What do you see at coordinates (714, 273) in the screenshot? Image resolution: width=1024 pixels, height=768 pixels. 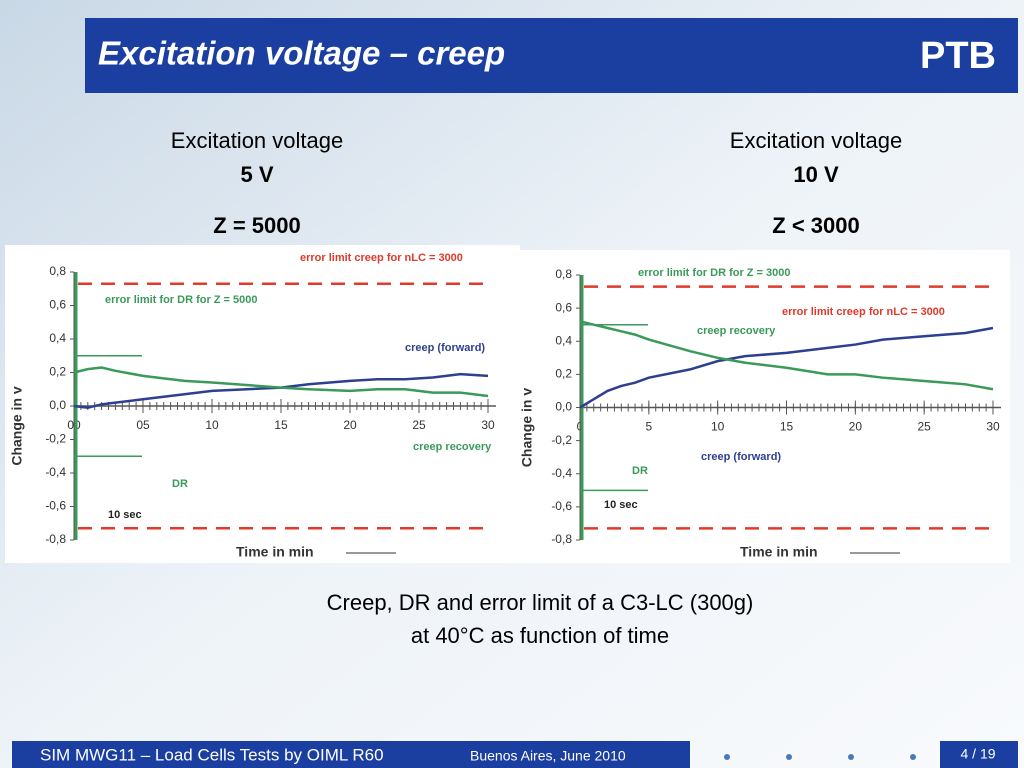 I see `annotation: error limit for DR for Z = 3000` at bounding box center [714, 273].